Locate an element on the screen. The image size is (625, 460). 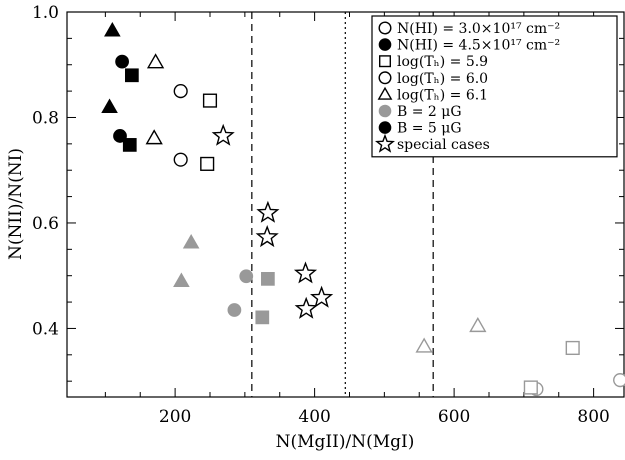
y-axis-label: N(NII)/N(NI) is located at coordinates (16, 204).